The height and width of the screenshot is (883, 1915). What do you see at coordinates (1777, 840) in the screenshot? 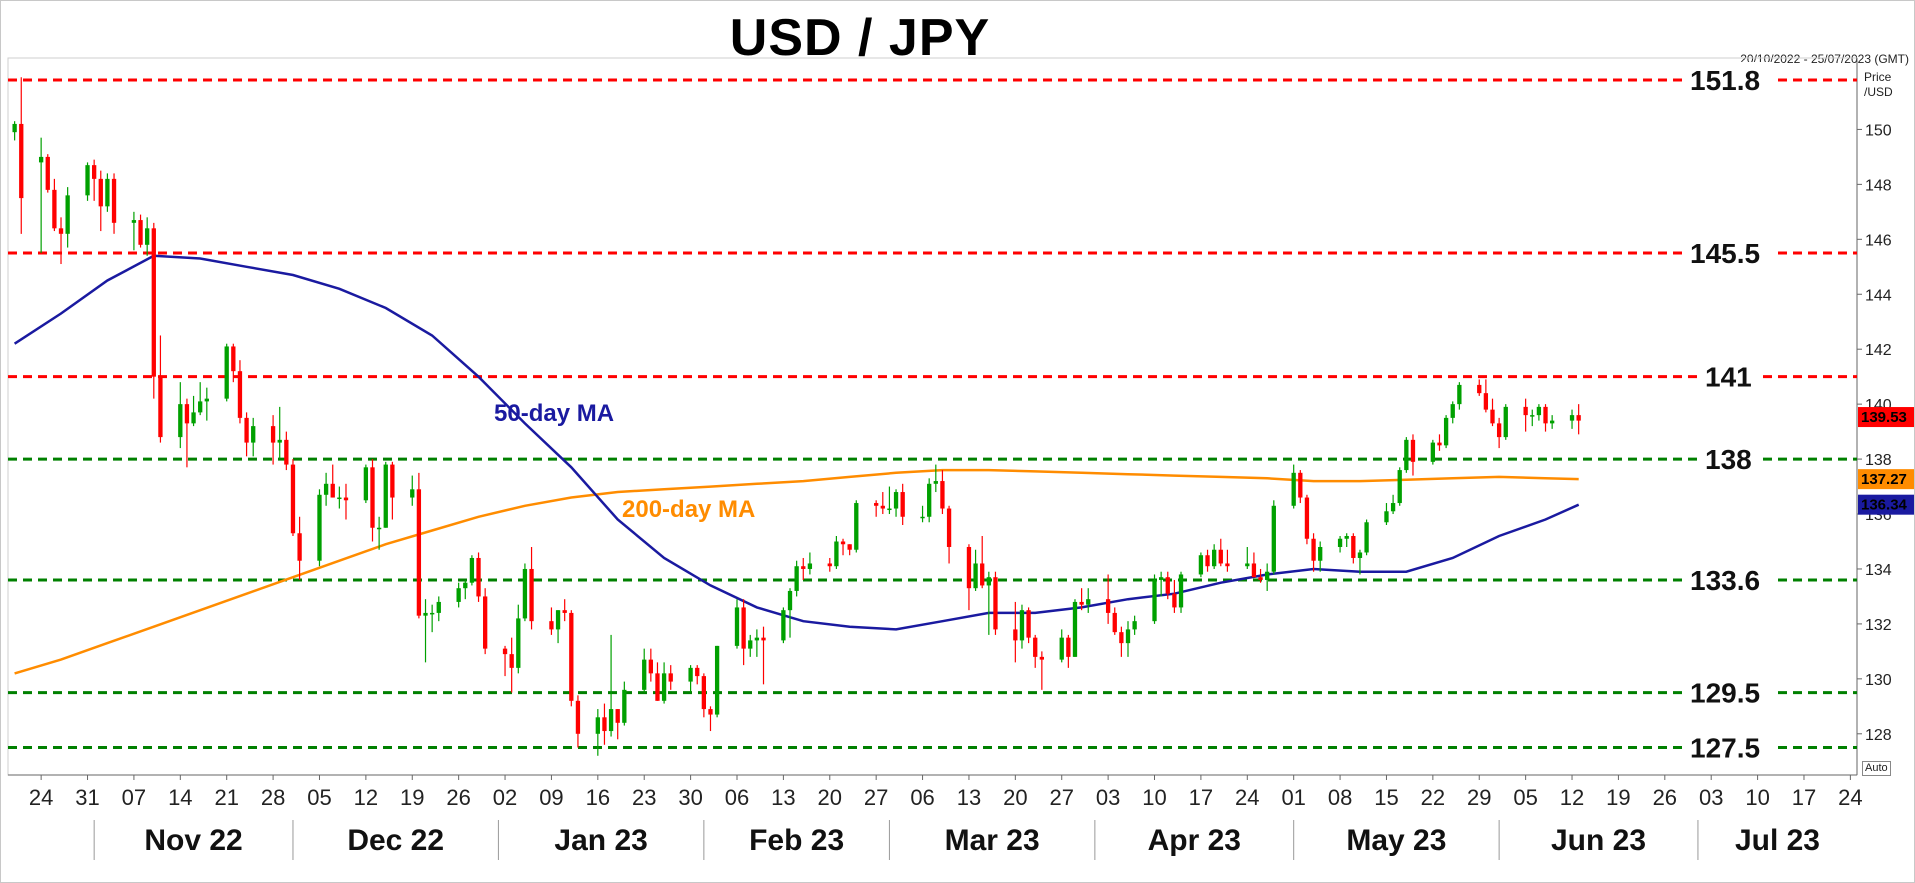
I see `x-month-label: Jul 23` at bounding box center [1777, 840].